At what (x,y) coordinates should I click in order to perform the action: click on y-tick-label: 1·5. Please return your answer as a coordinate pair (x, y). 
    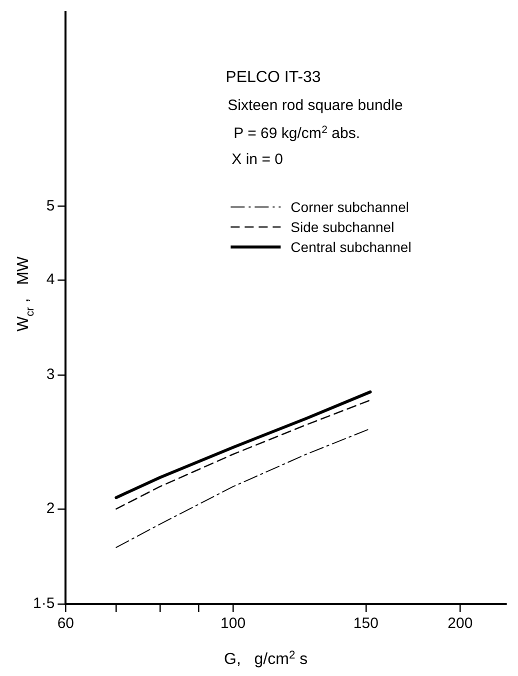
    Looking at the image, I should click on (43, 603).